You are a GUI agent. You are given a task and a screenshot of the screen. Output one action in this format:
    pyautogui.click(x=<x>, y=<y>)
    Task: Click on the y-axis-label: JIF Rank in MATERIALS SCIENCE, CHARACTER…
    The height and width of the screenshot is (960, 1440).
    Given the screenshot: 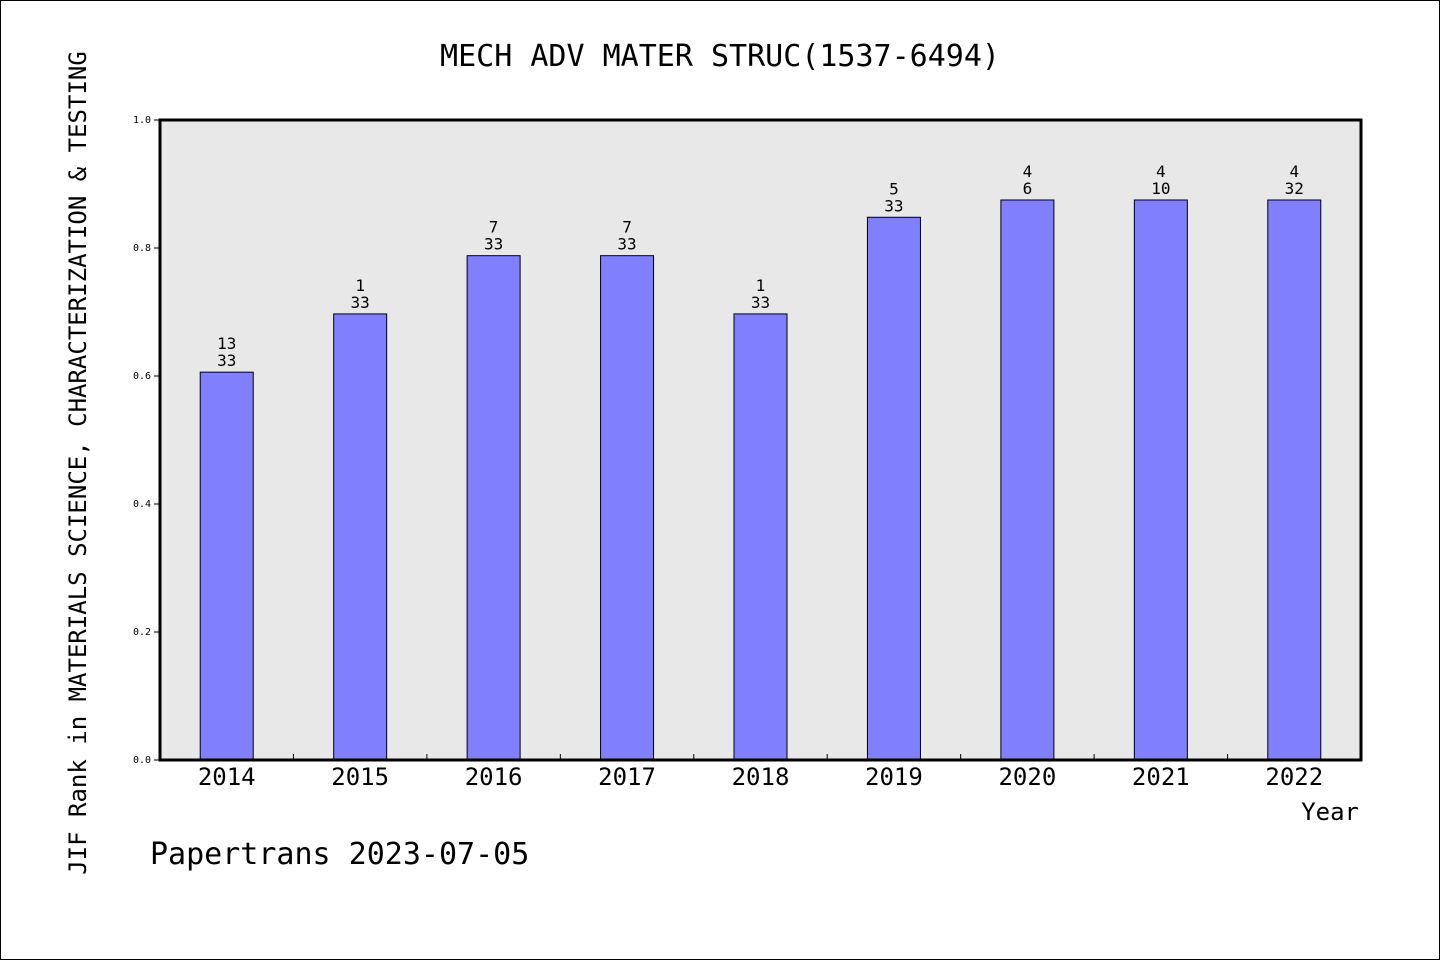 What is the action you would take?
    pyautogui.click(x=78, y=463)
    